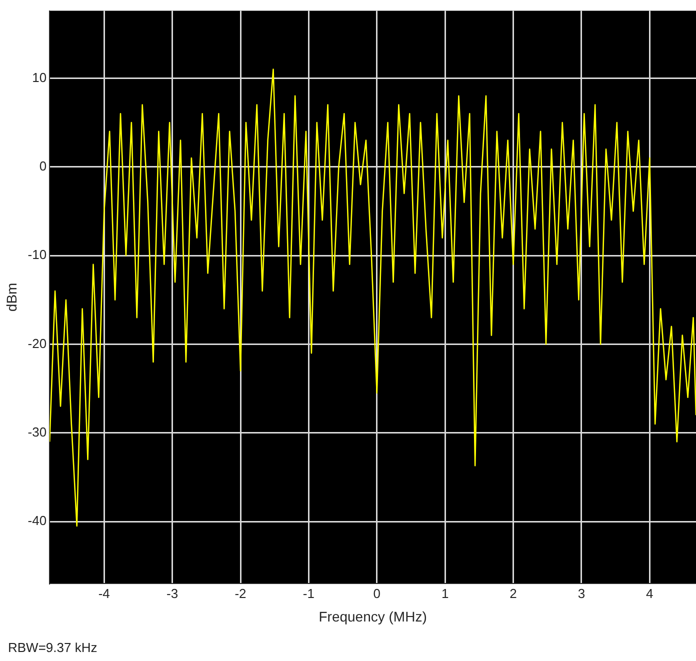  What do you see at coordinates (104, 593) in the screenshot?
I see `x-tick-label: -4` at bounding box center [104, 593].